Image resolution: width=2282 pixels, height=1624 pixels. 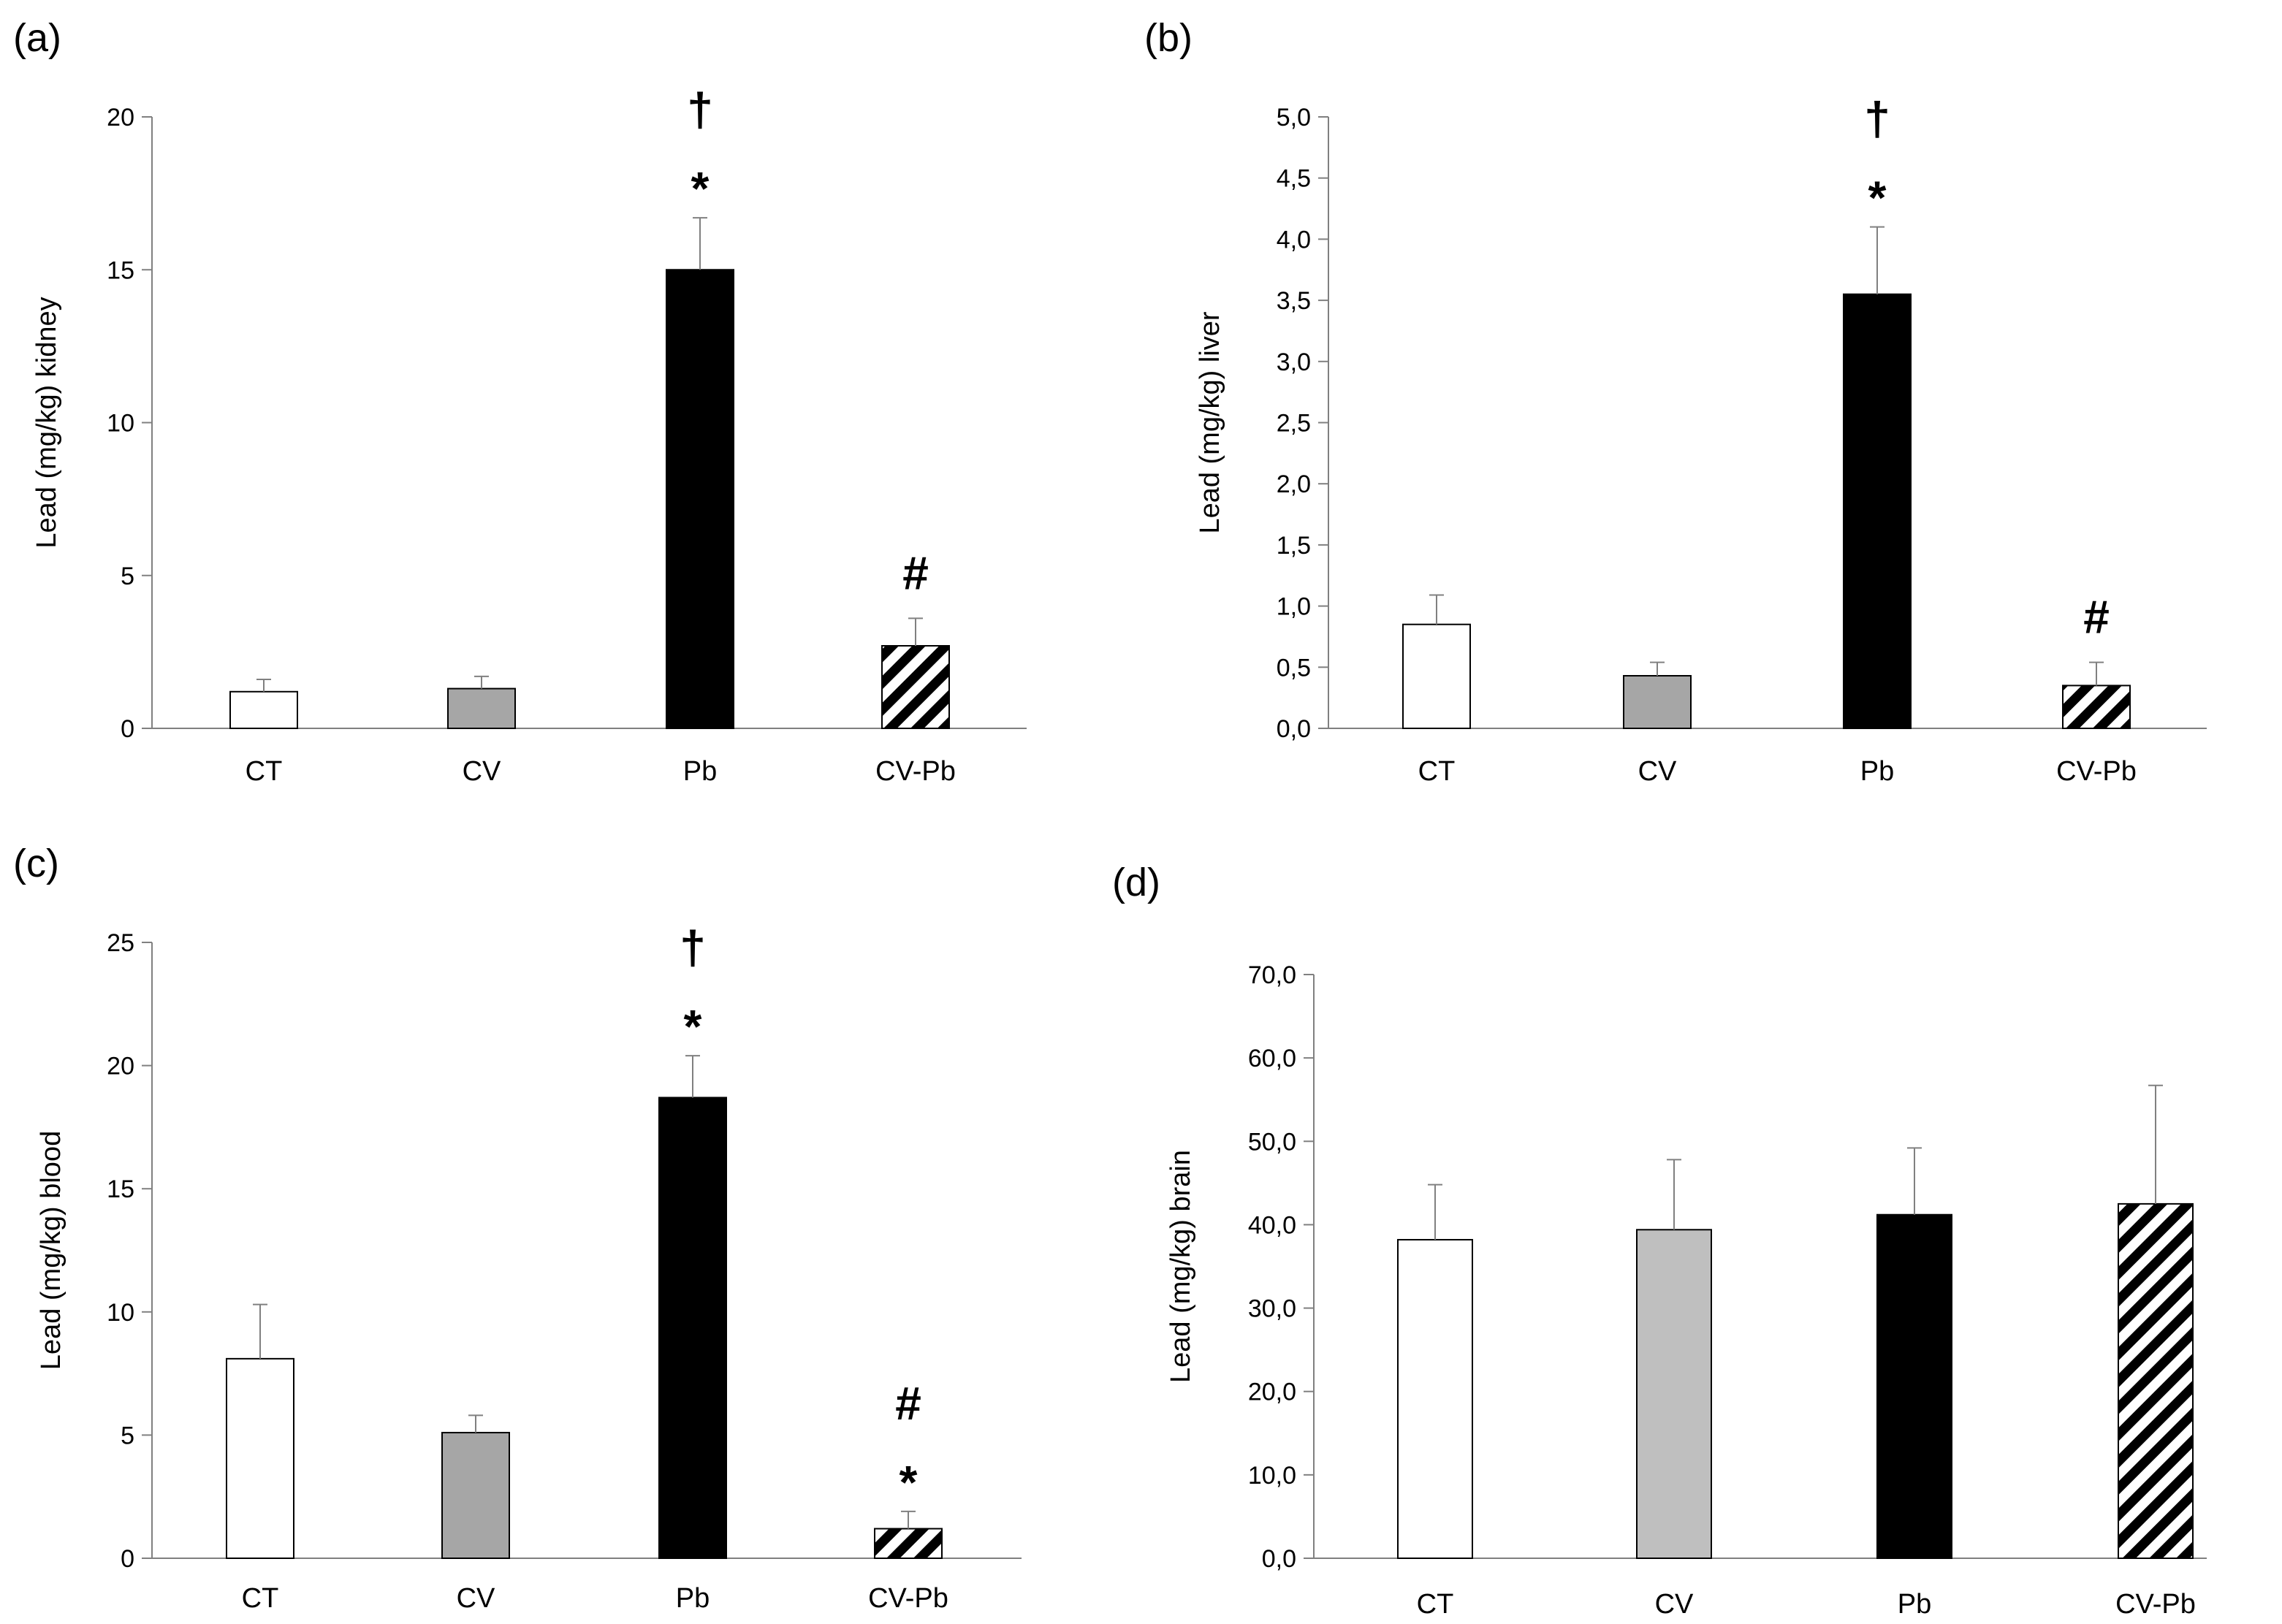 I want to click on panel-2-ytick-label-8: 4,0, so click(x=1294, y=240).